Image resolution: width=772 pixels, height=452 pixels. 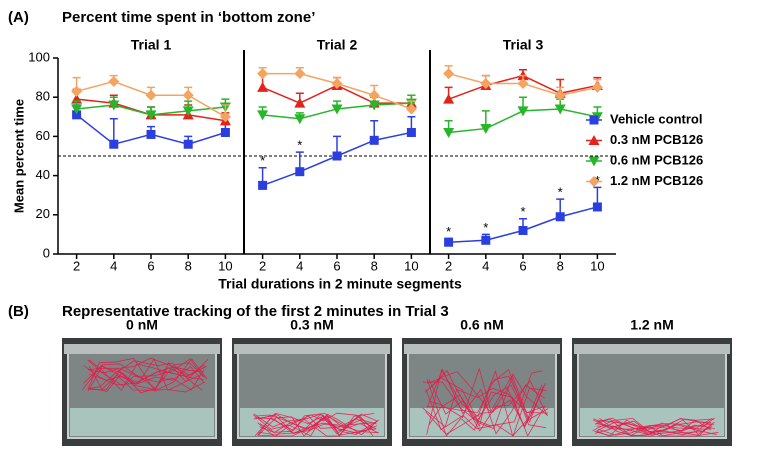 What do you see at coordinates (43, 96) in the screenshot?
I see `y-tick-label: 80` at bounding box center [43, 96].